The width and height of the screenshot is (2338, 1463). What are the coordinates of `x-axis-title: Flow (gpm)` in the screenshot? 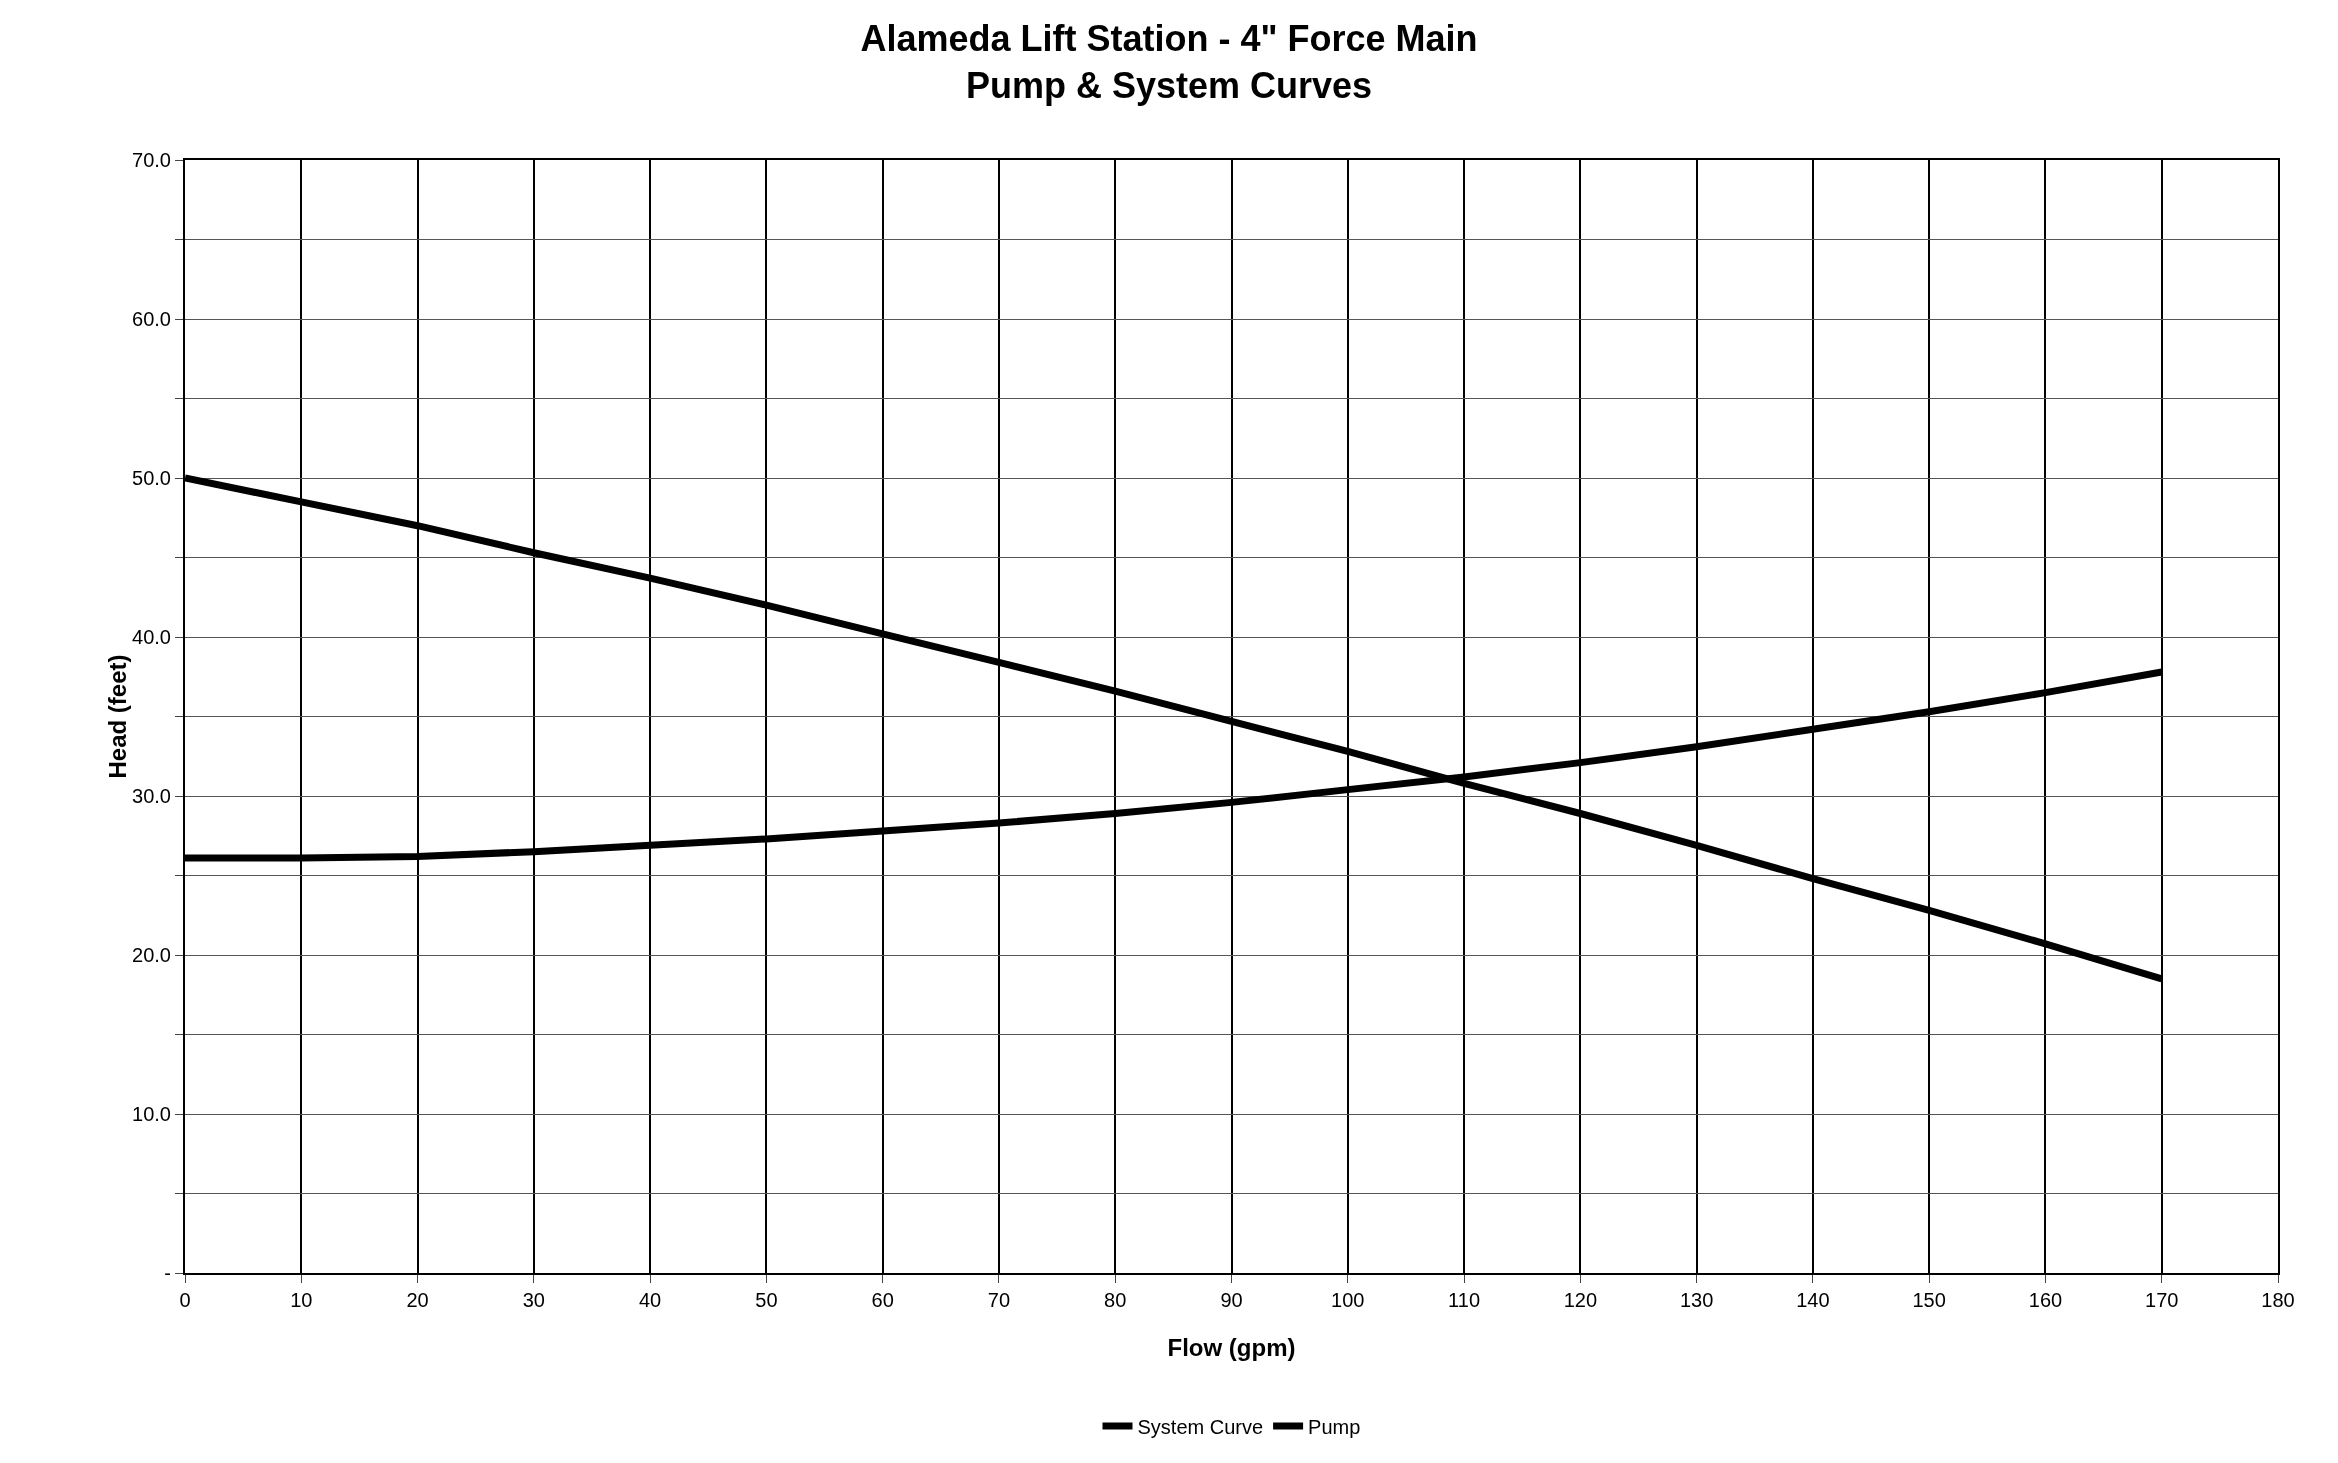 It's located at (1231, 1347).